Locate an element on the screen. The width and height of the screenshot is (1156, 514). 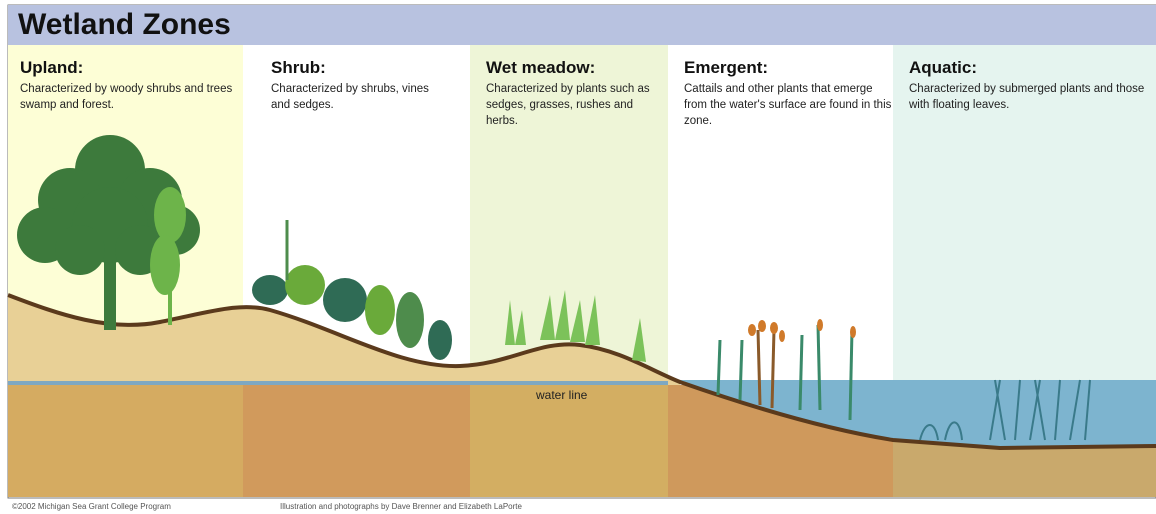
zone-name: Emergent: is located at coordinates (726, 67).